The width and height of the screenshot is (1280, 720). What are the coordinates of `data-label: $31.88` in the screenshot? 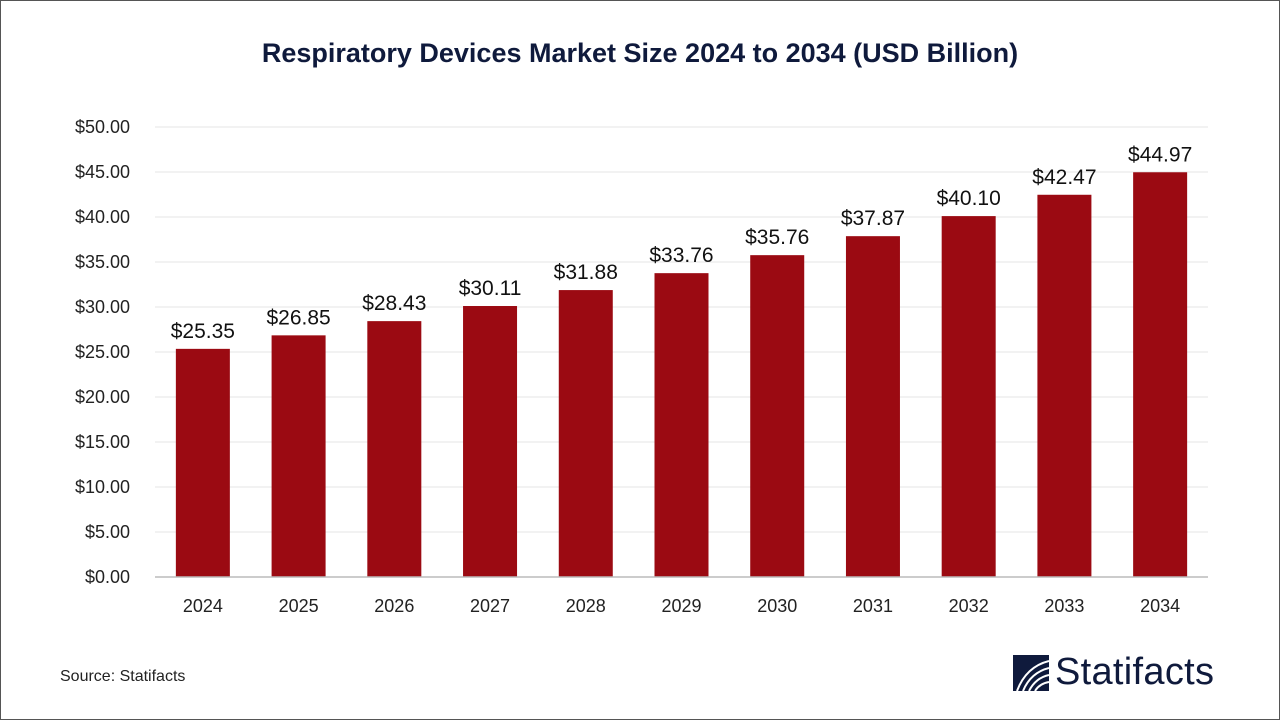 It's located at (586, 272).